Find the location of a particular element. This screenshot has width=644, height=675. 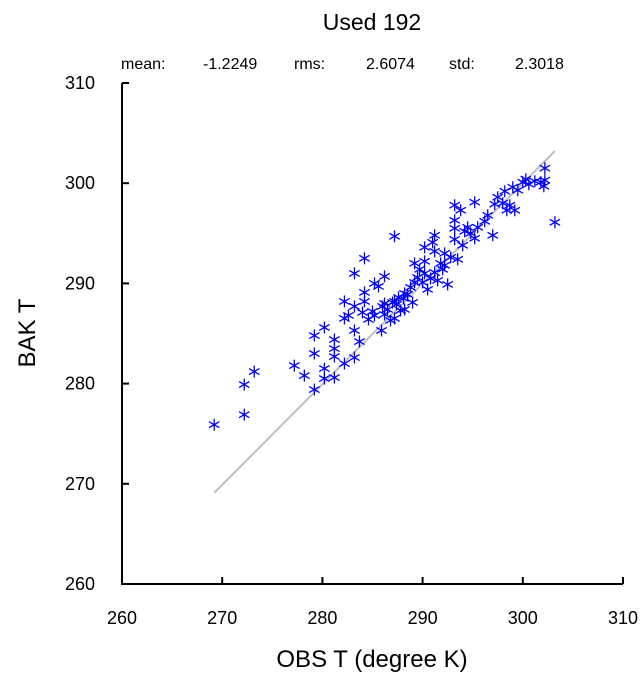

x-tick-label: 310 is located at coordinates (623, 618).